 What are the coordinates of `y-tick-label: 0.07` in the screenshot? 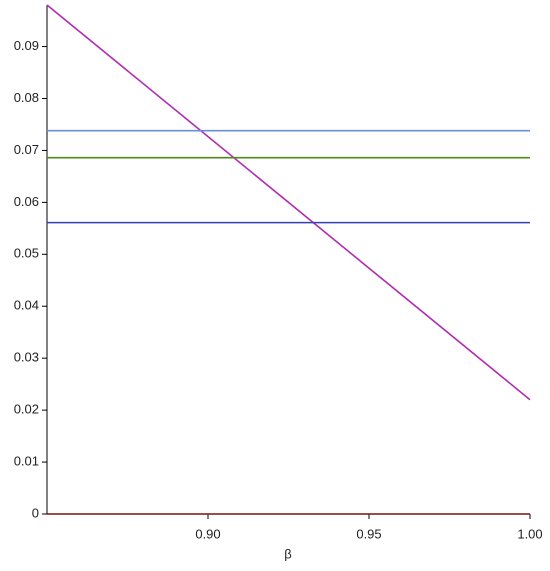 It's located at (26, 149).